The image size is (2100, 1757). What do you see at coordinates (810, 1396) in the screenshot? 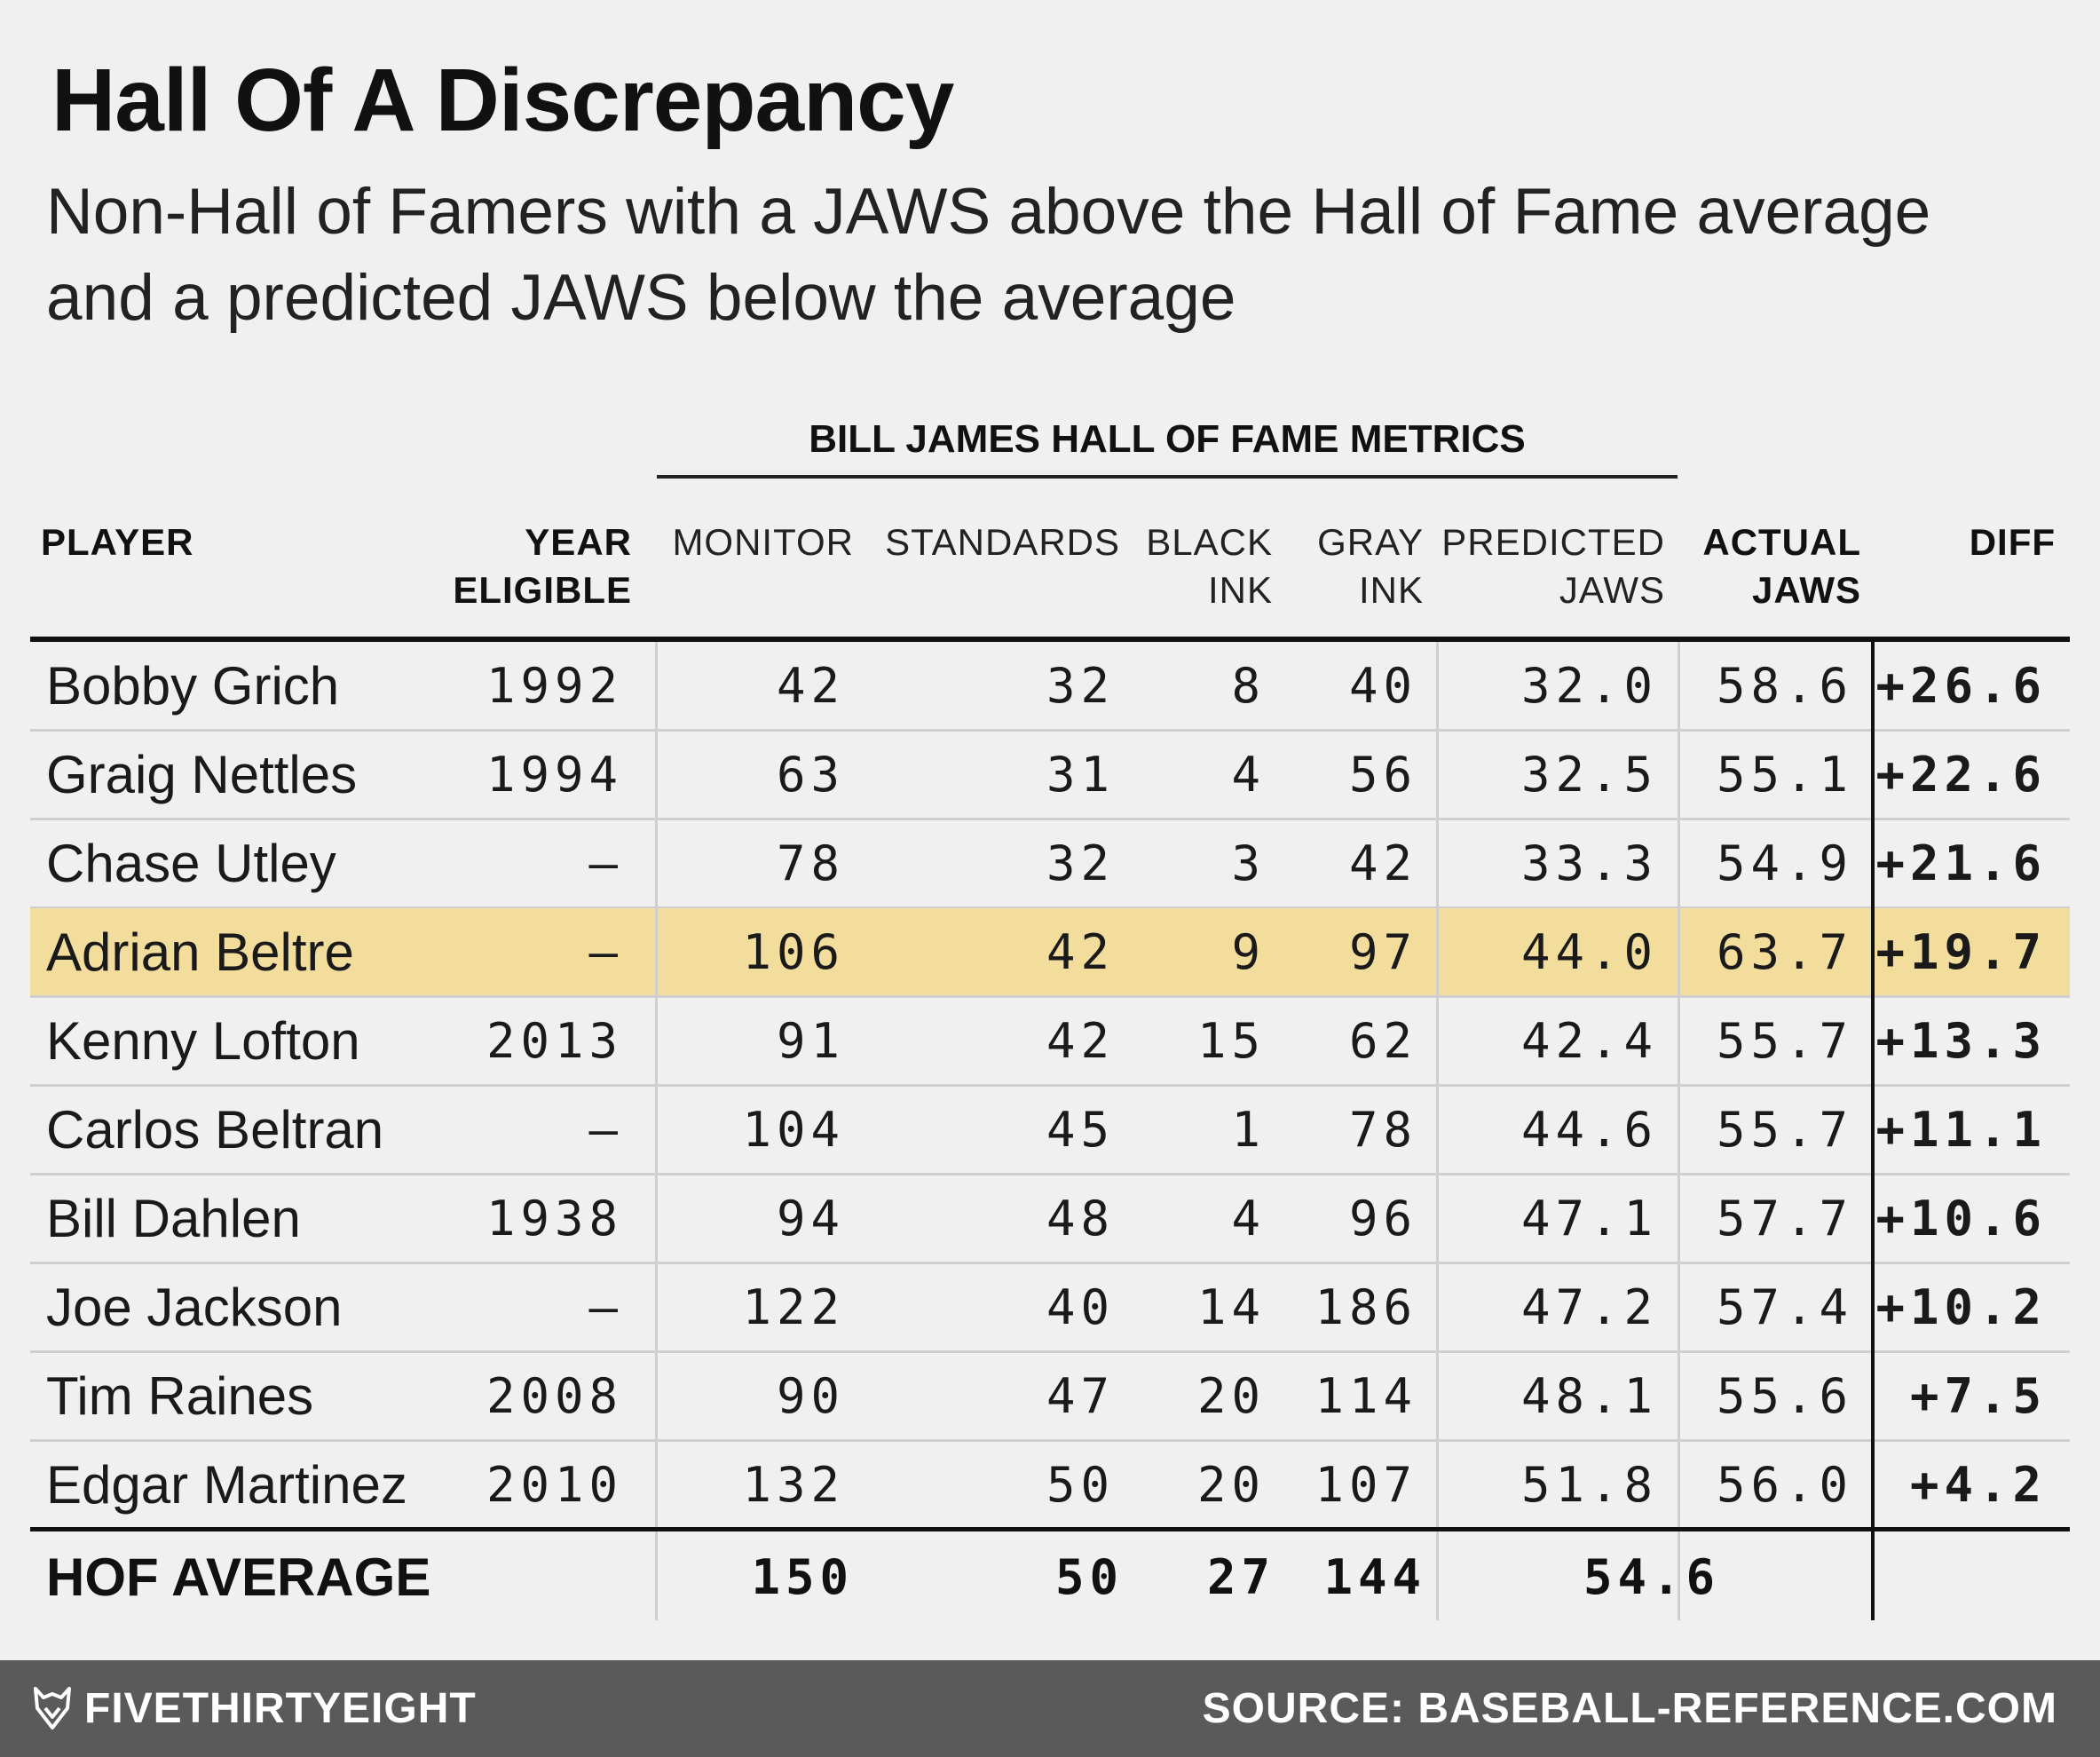
I see `cell-monitor: 90` at bounding box center [810, 1396].